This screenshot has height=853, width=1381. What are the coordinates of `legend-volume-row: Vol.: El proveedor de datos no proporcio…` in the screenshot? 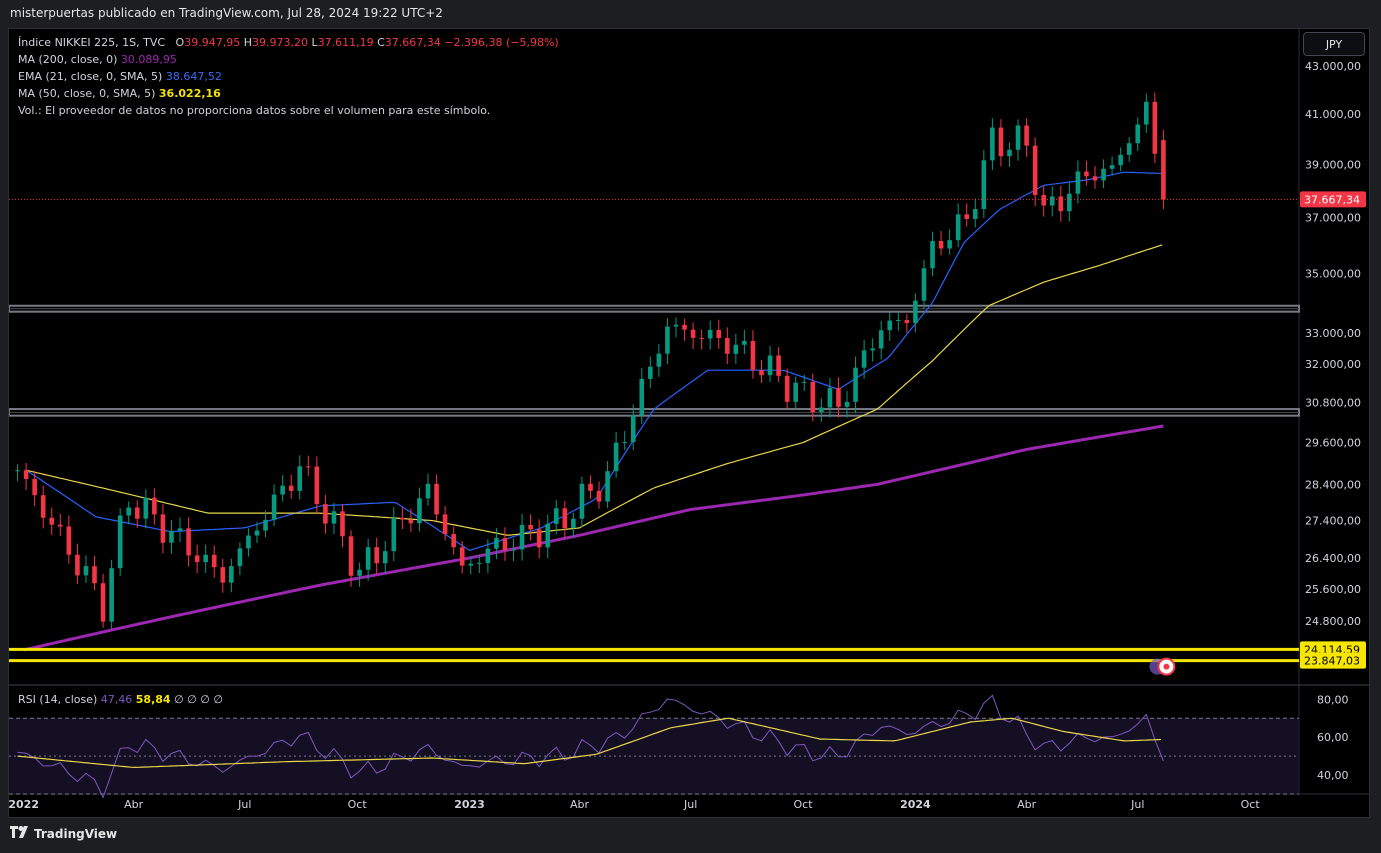 It's located at (288, 110).